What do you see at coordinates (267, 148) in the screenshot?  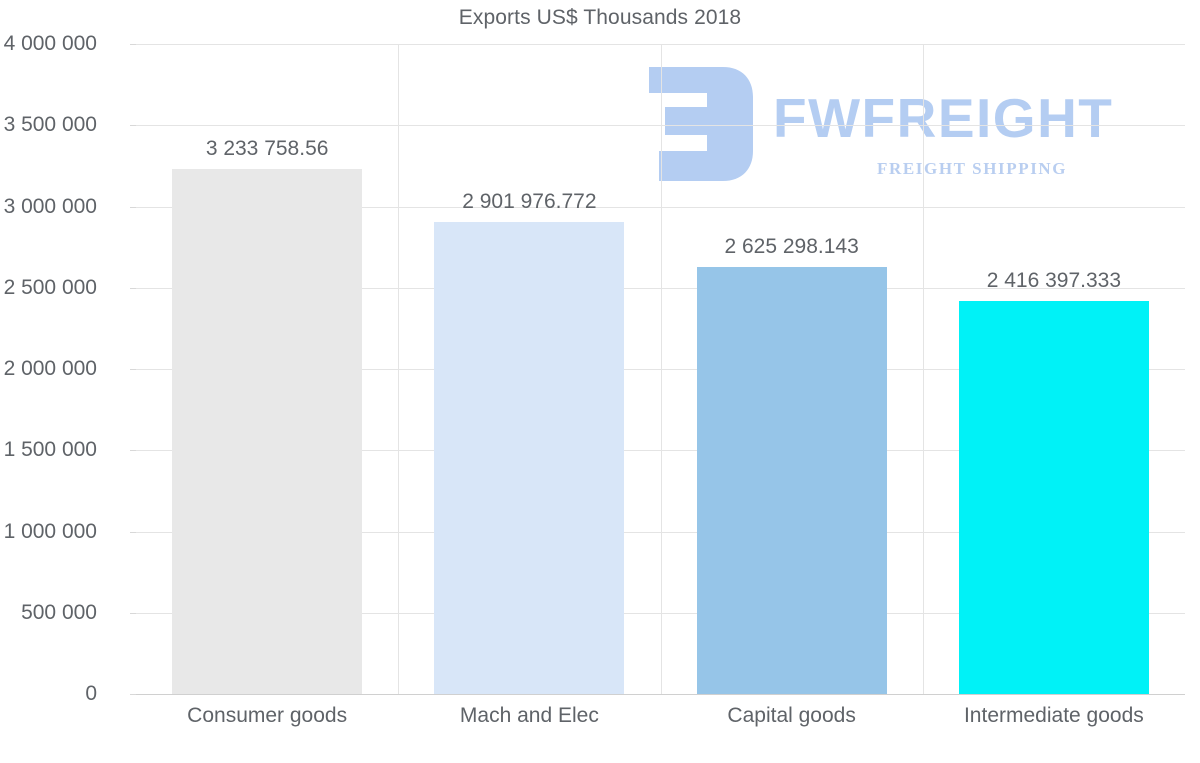 I see `bar-value-label: 3 233 758.56` at bounding box center [267, 148].